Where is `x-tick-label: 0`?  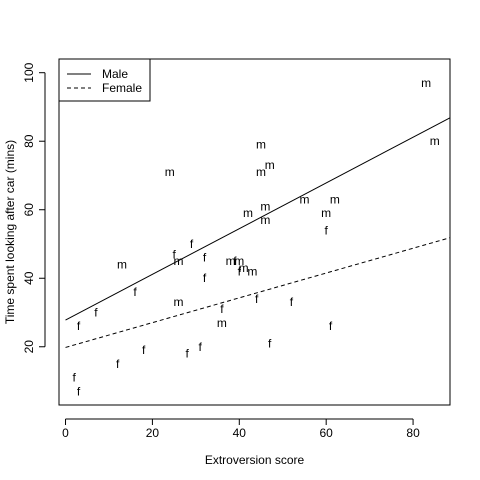
x-tick-label: 0 is located at coordinates (65, 433).